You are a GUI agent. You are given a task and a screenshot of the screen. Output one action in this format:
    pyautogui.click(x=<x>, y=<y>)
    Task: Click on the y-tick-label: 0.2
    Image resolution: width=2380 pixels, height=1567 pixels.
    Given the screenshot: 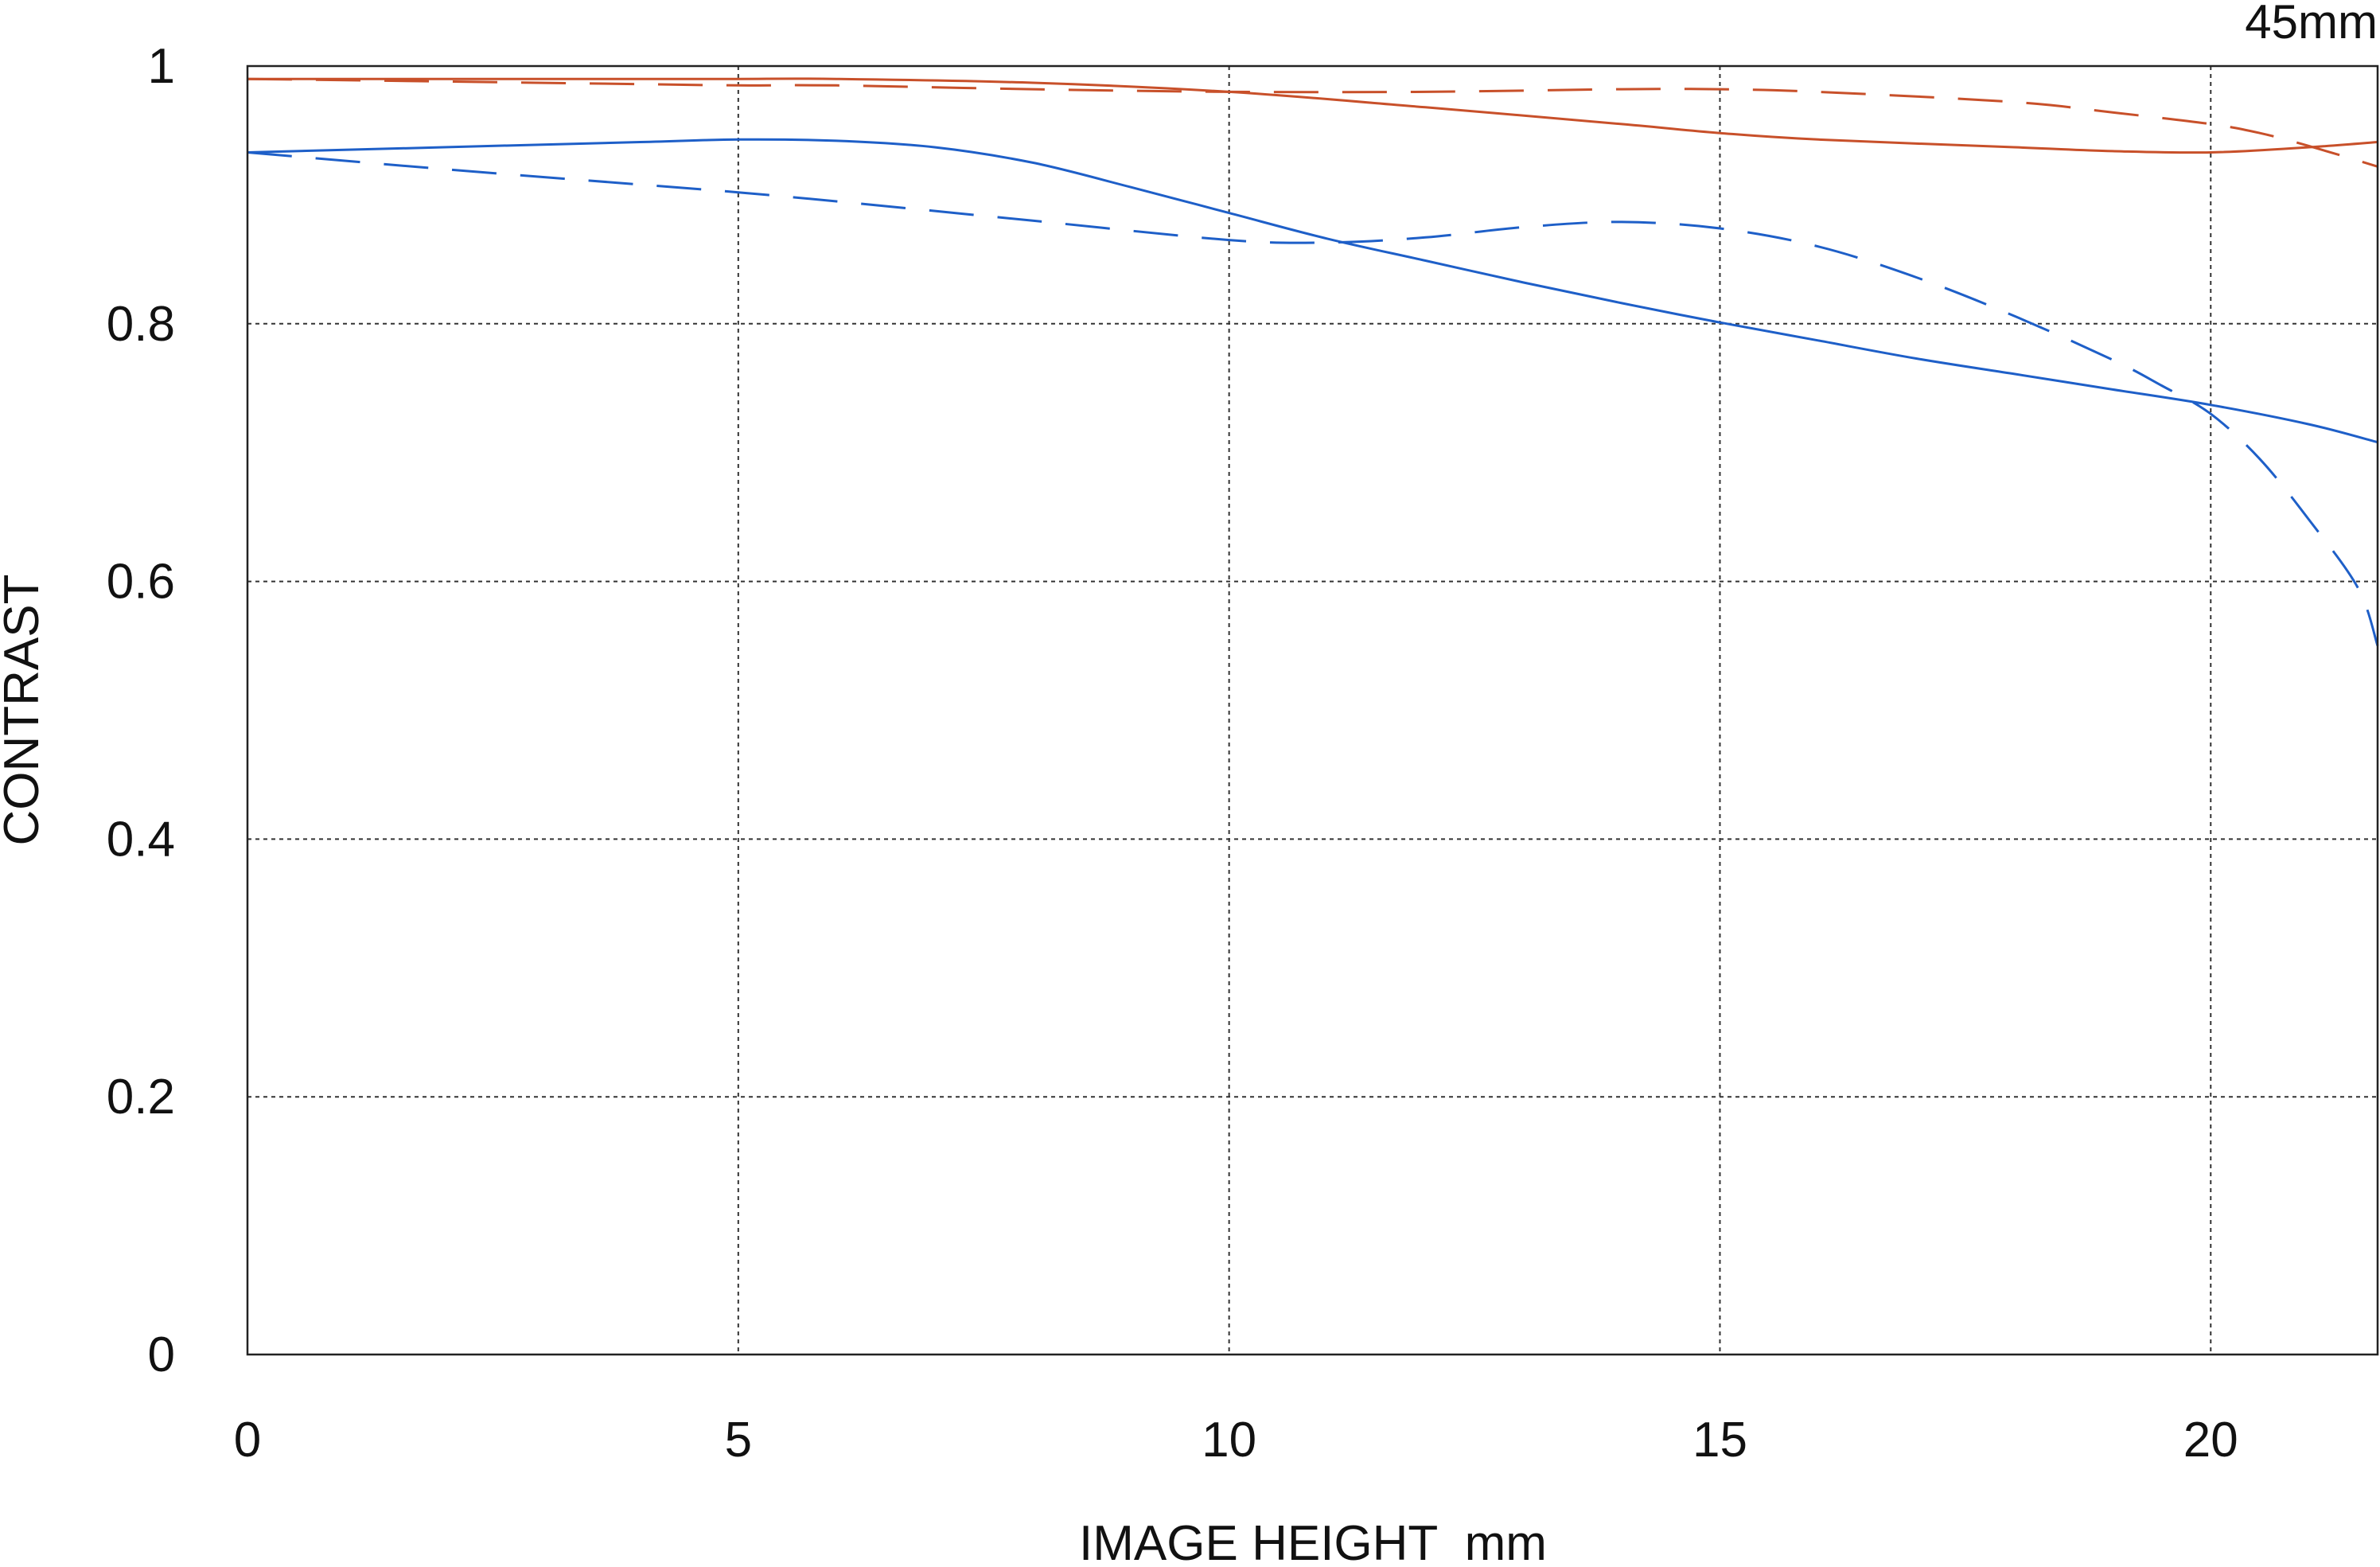 What is the action you would take?
    pyautogui.click(x=141, y=1097)
    